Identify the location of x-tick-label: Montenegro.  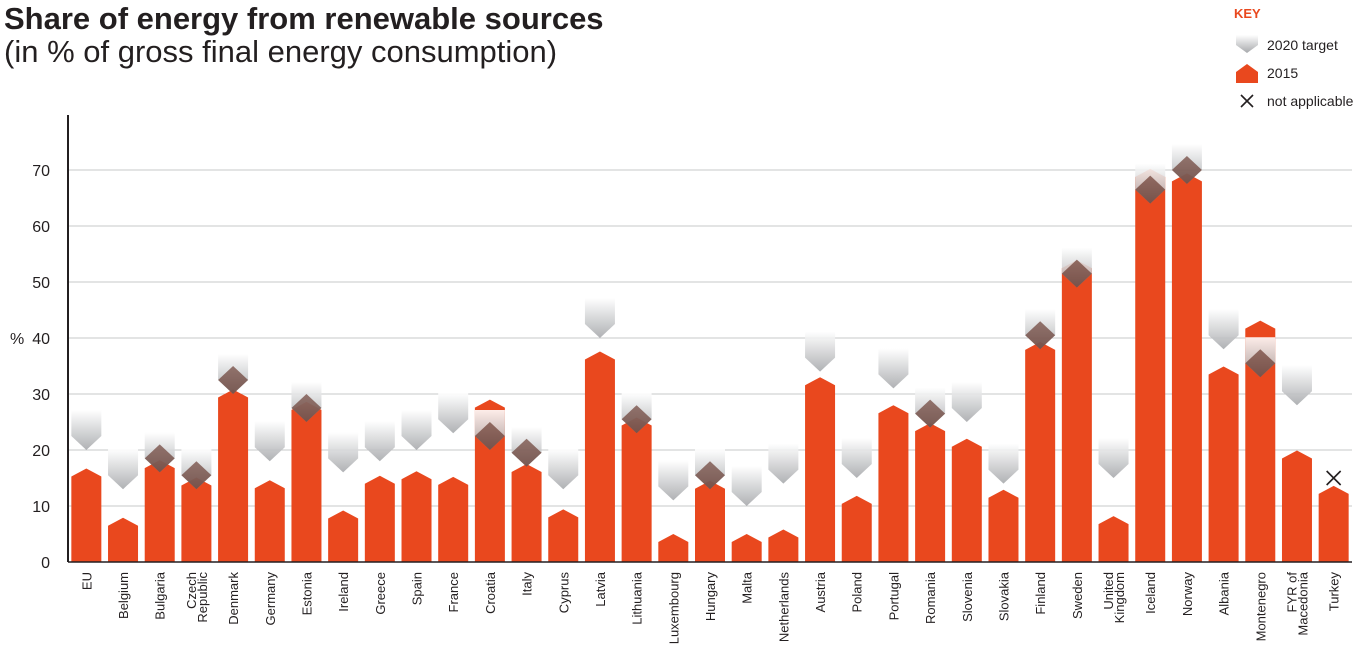
(1260, 606).